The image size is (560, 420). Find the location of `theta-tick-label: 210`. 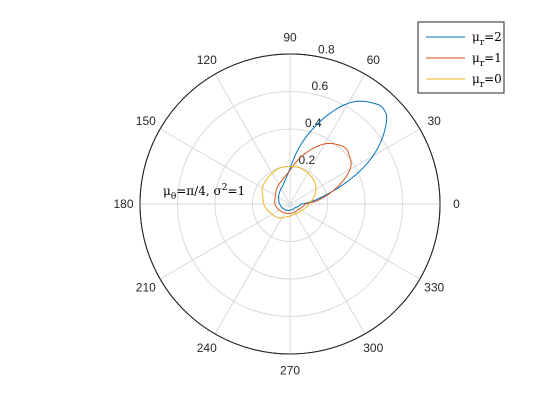

theta-tick-label: 210 is located at coordinates (146, 287).